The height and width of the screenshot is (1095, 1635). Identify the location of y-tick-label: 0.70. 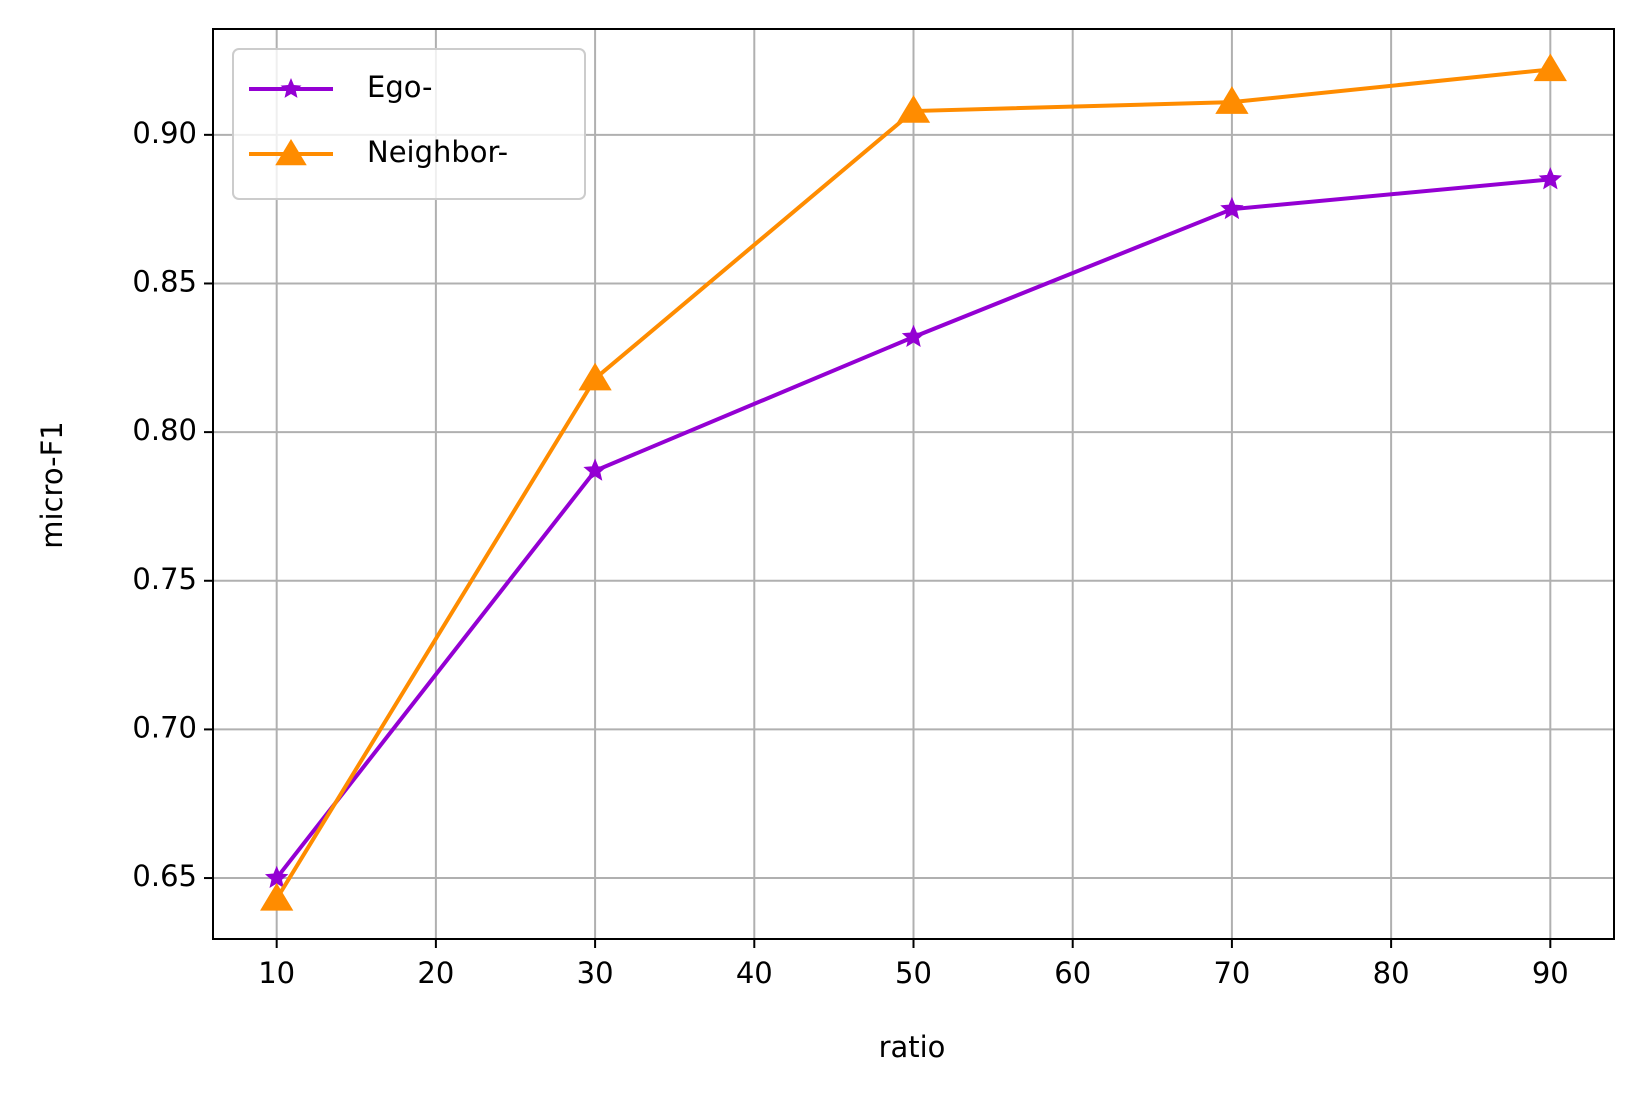
(164, 727).